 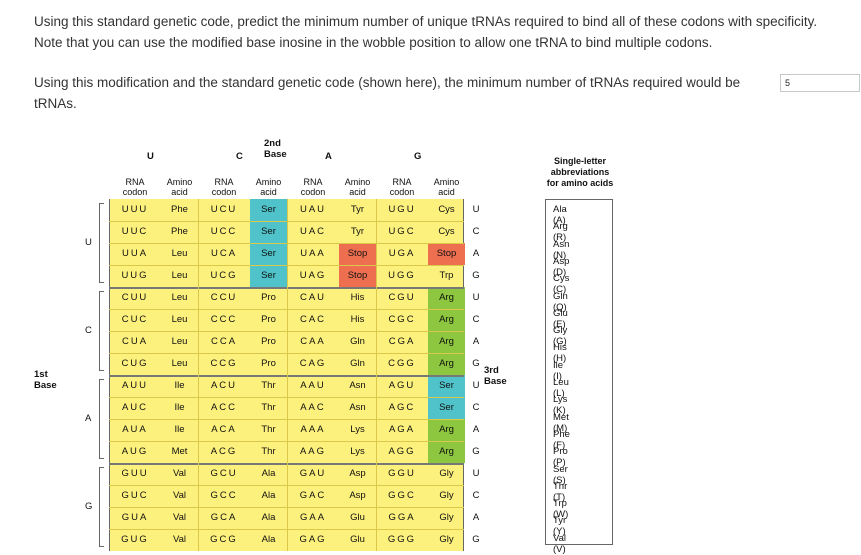 What do you see at coordinates (224, 209) in the screenshot?
I see `codon-cell: UCU` at bounding box center [224, 209].